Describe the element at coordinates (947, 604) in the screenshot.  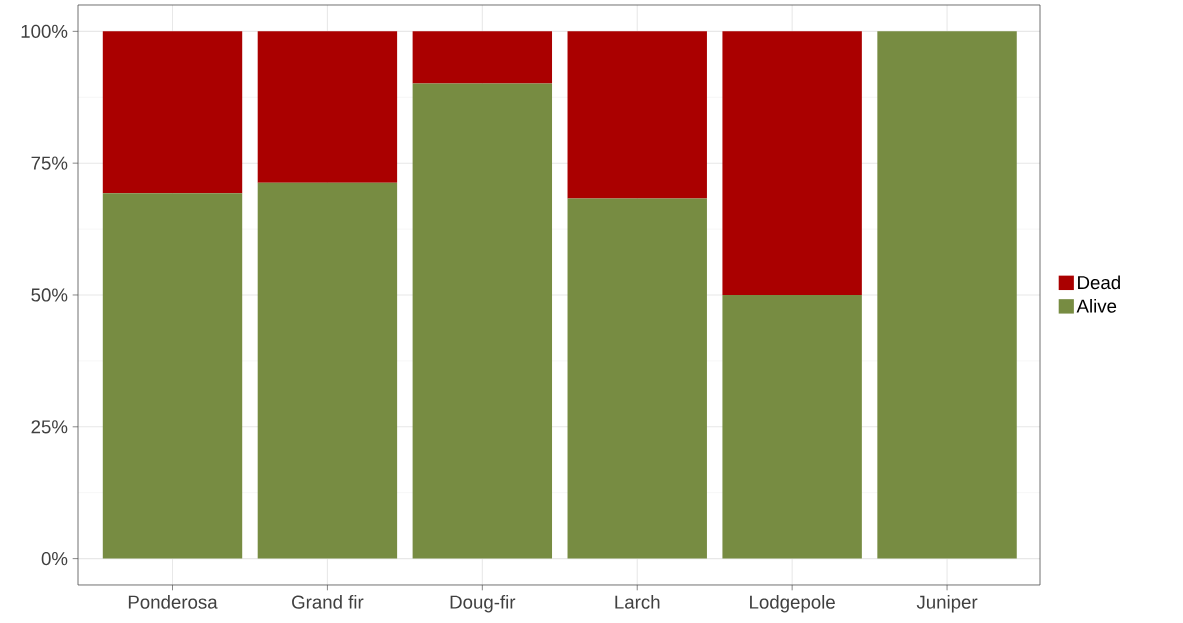
I see `x-tick-label: Juniper` at that location.